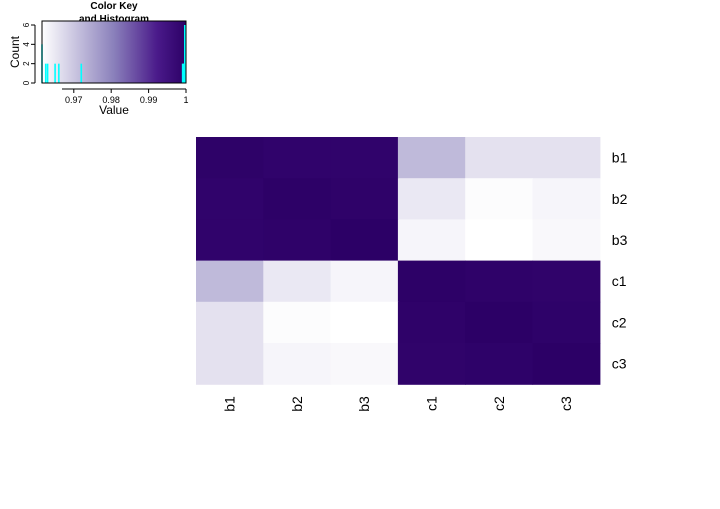 This screenshot has height=509, width=720. Describe the element at coordinates (499, 322) in the screenshot. I see `heatmap-cell-c2-c2` at that location.